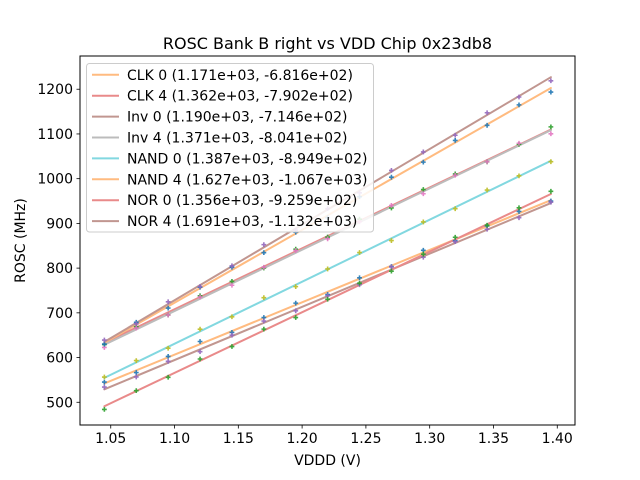 The width and height of the screenshot is (640, 480). What do you see at coordinates (334, 436) in the screenshot?
I see `x-axis-ticks: 1.05 1.10 1.15 1.20 1.25 1.30 1.35 1.40` at bounding box center [334, 436].